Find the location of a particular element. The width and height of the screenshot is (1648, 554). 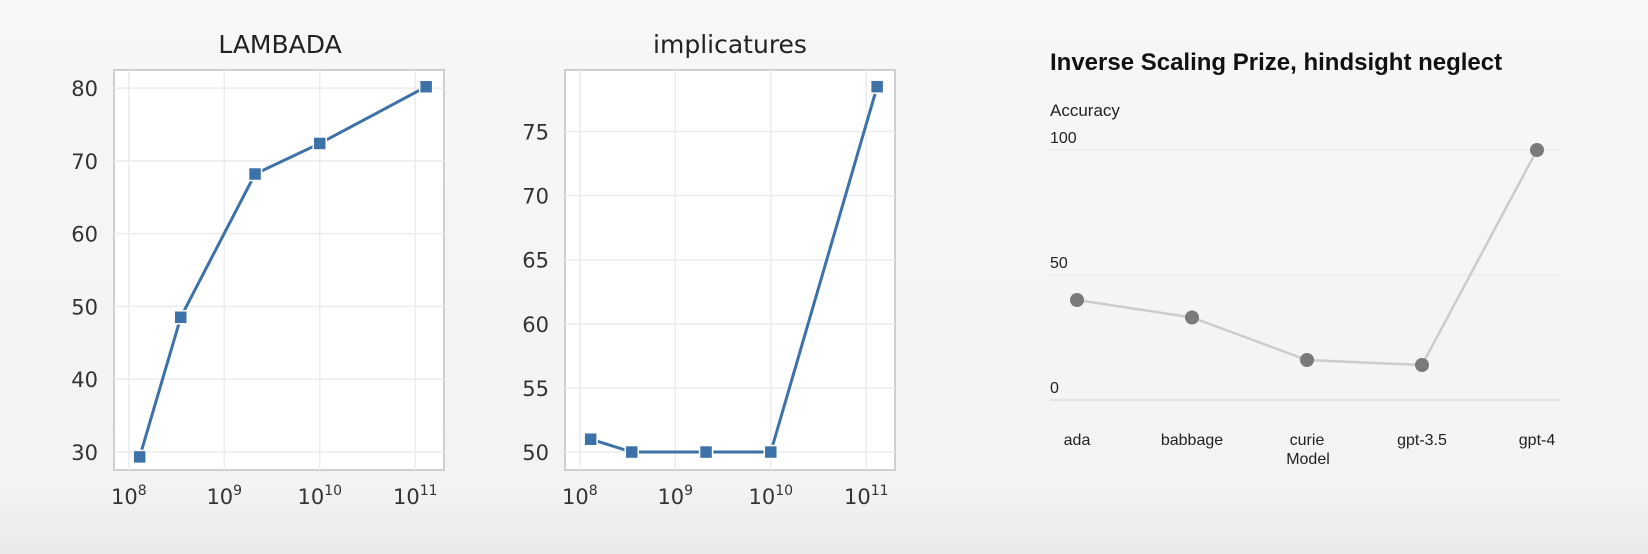

inverse-scaling-x-label: Model is located at coordinates (1308, 459).